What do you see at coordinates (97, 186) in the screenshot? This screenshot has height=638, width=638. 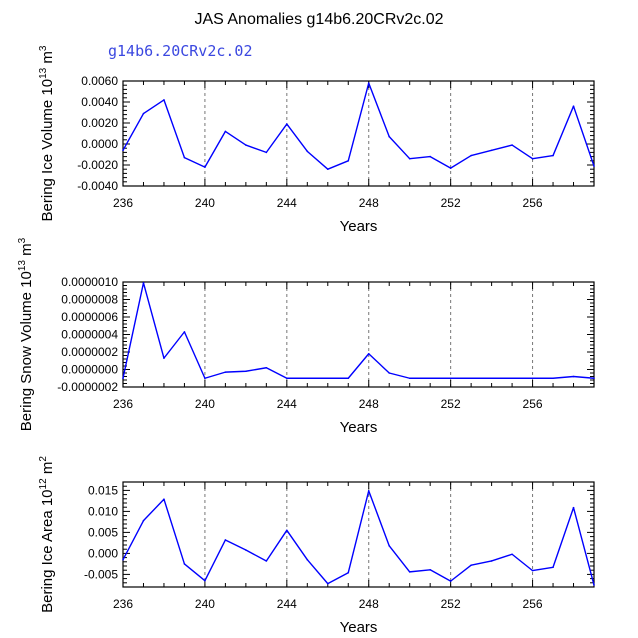 I see `y-tick-label: -0.0040` at bounding box center [97, 186].